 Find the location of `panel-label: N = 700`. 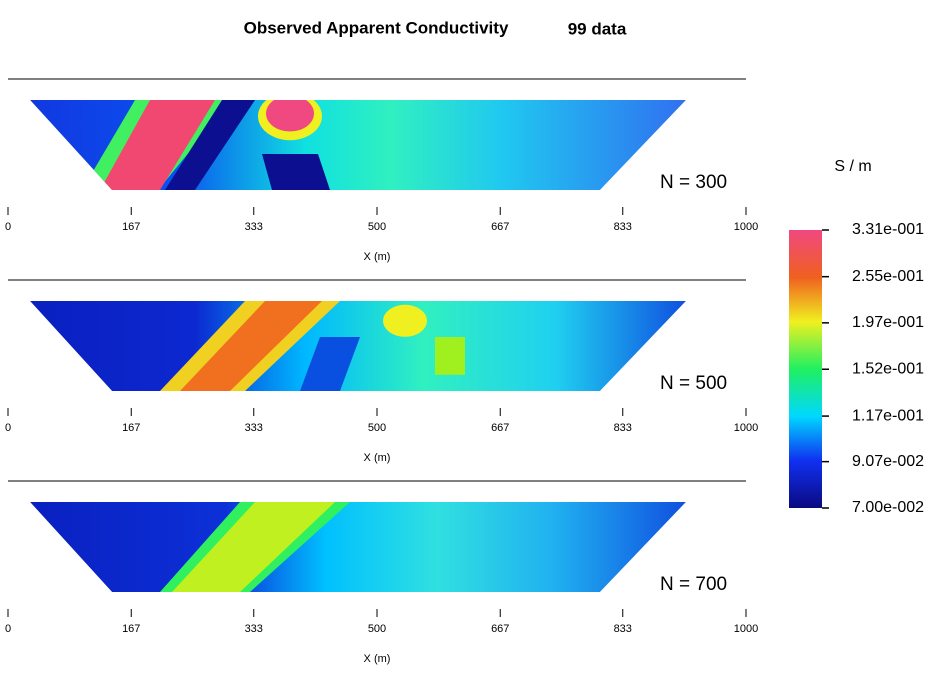

panel-label: N = 700 is located at coordinates (693, 584).